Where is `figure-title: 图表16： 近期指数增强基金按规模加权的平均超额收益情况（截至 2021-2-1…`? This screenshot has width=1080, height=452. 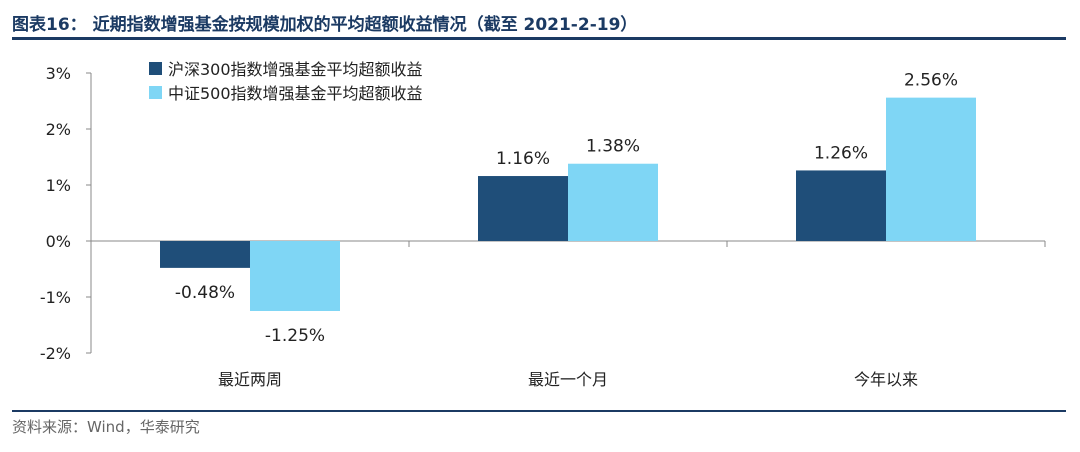 figure-title: 图表16： 近期指数增强基金按规模加权的平均超额收益情况（截至 2021-2-1… is located at coordinates (325, 25).